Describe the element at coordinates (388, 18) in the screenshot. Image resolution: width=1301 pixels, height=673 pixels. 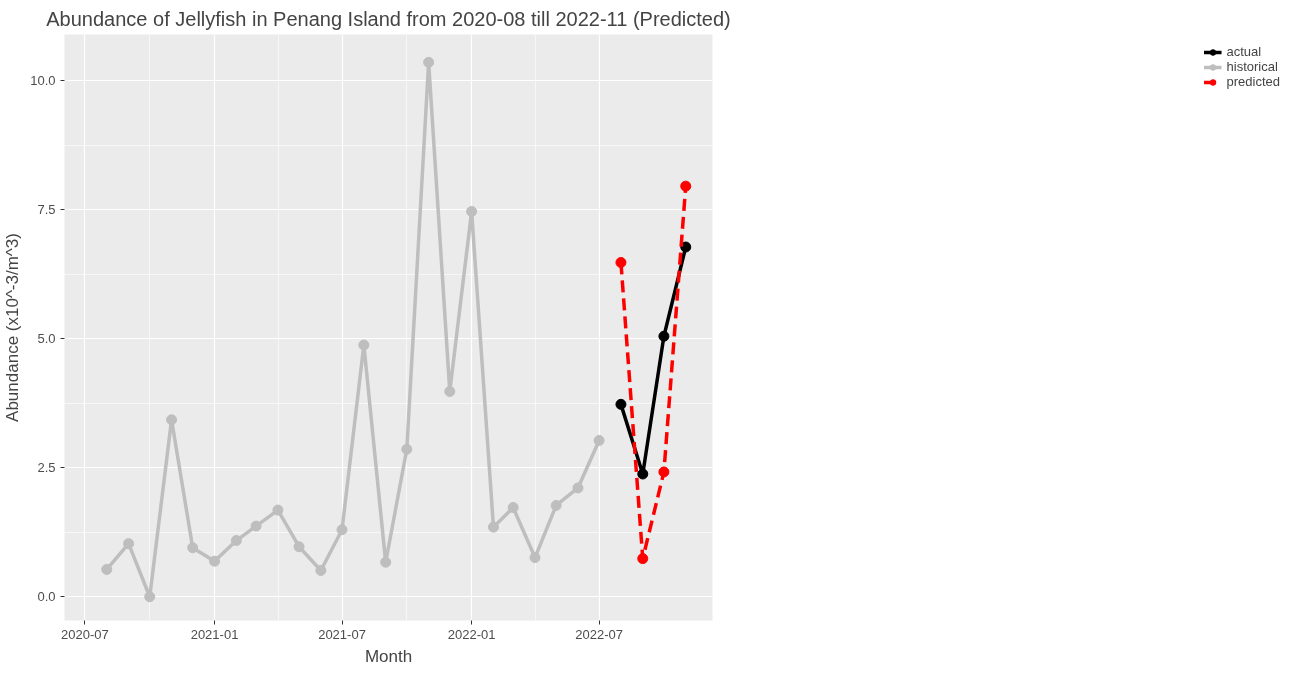
I see `chart-title: Abundance of Jellyfish in Penang Island from 2020-08 till 2022-11 (Predicted)` at that location.